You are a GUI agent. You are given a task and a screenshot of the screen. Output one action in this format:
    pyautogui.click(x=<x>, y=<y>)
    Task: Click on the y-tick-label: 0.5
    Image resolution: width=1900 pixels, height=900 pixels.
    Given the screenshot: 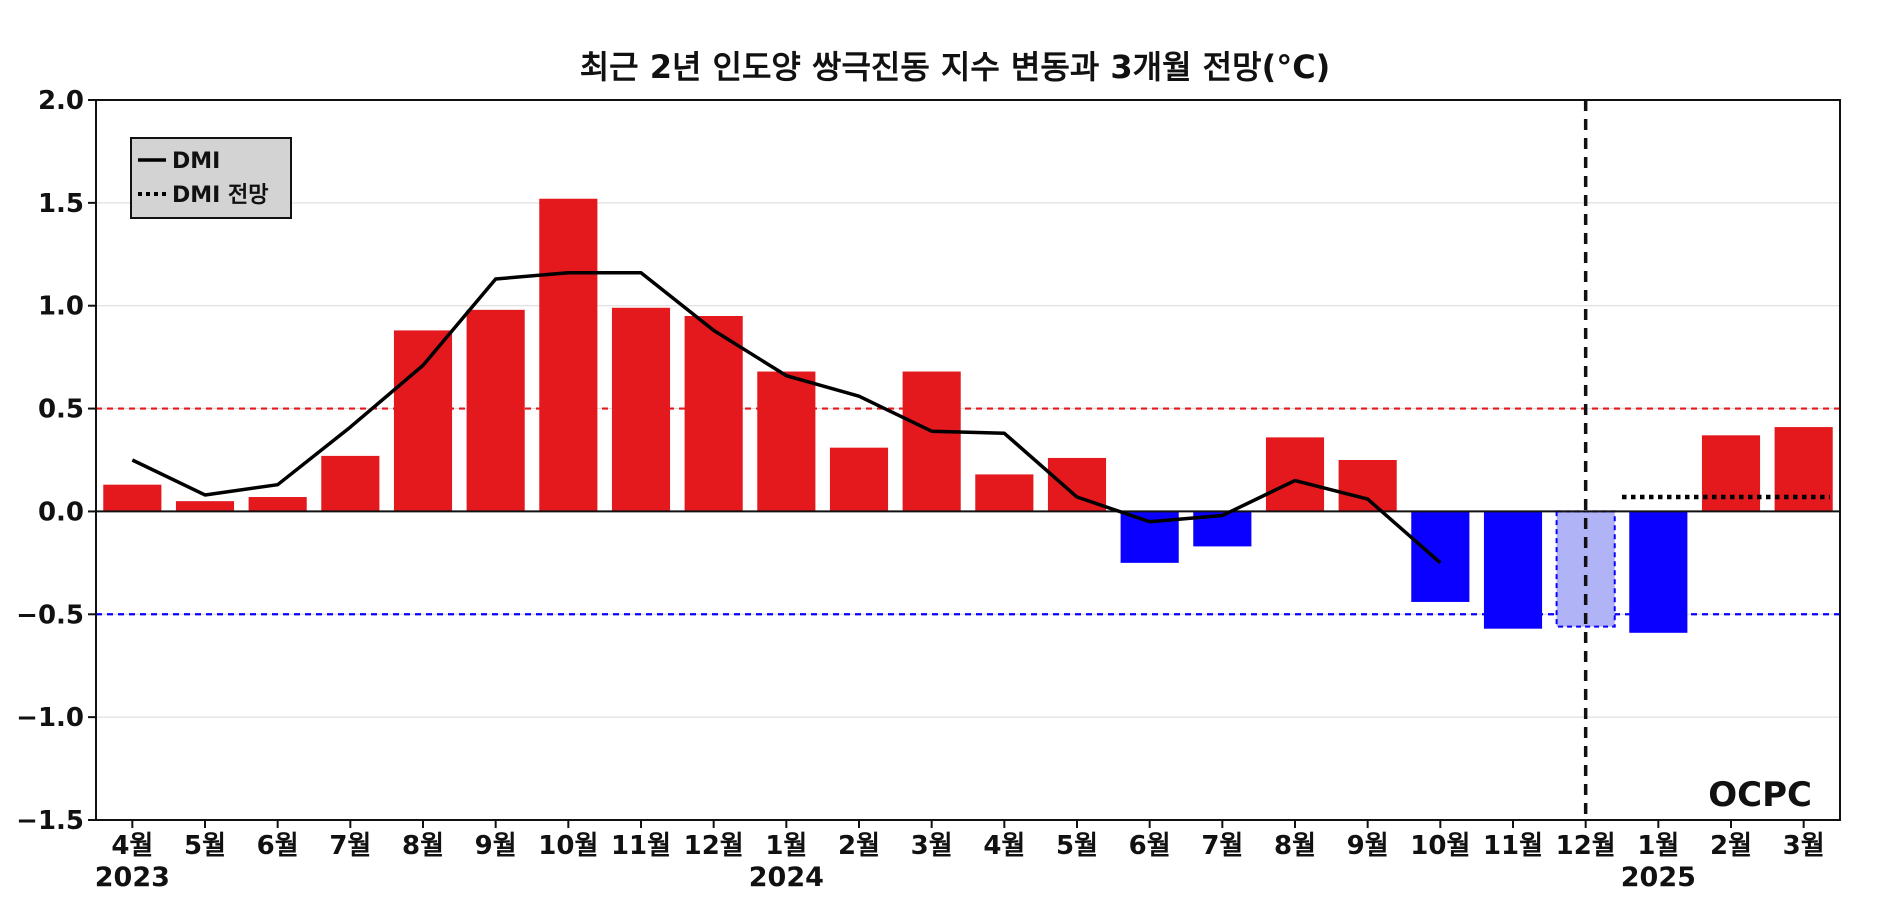 What is the action you would take?
    pyautogui.click(x=61, y=410)
    